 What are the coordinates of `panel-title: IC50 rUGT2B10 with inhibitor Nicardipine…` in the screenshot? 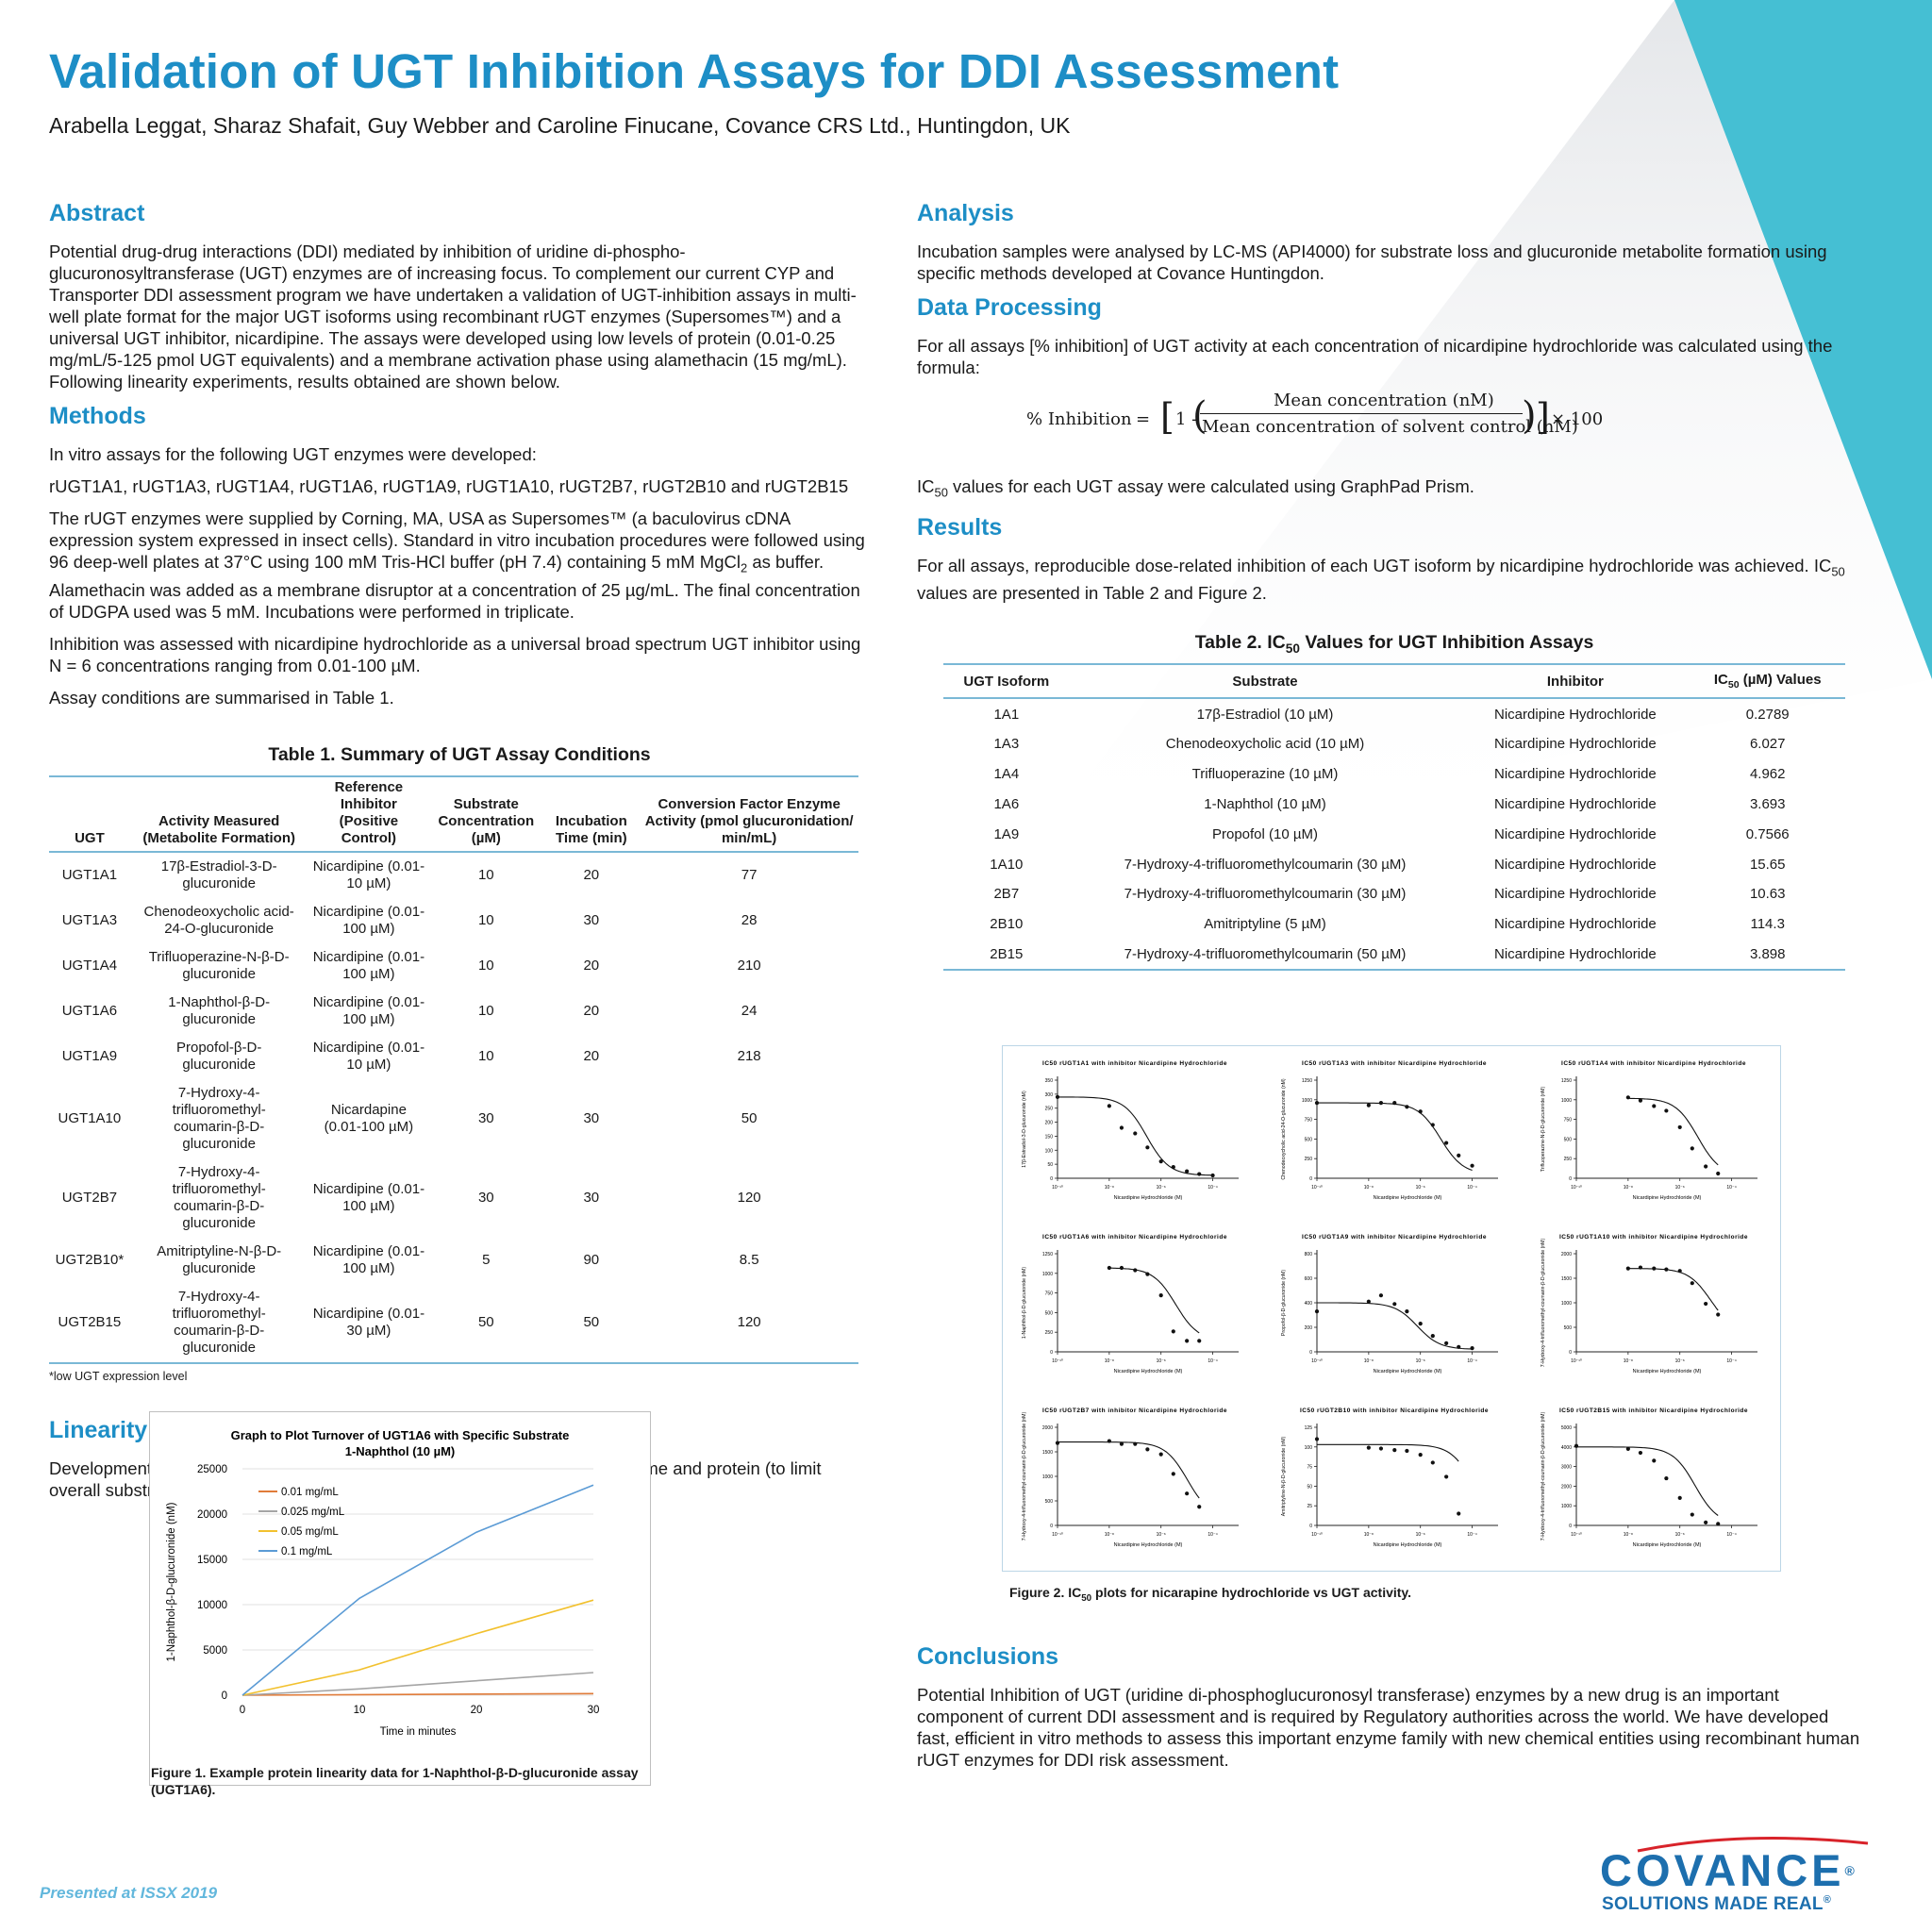 It's located at (1395, 1410).